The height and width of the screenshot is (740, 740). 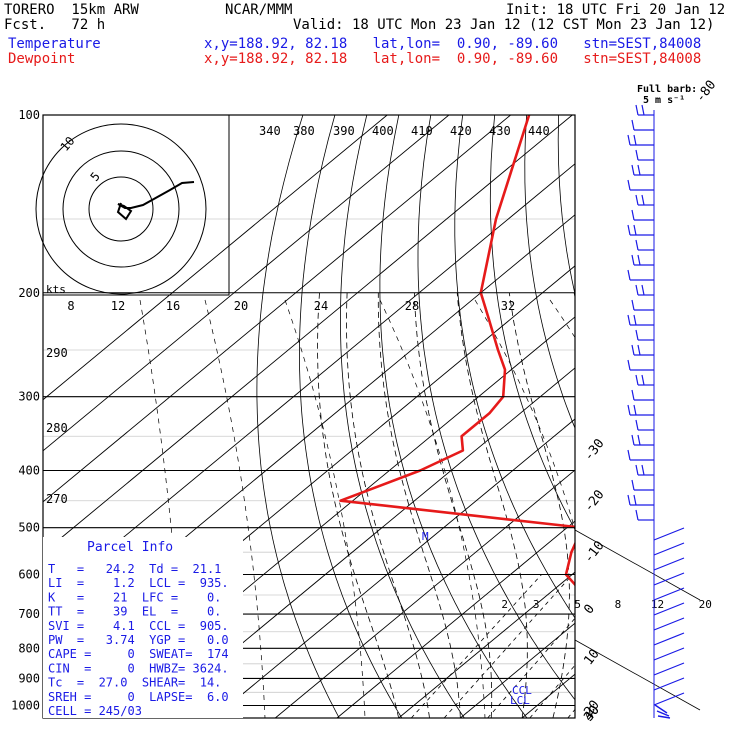 What do you see at coordinates (29, 574) in the screenshot?
I see `pressure-tick-600: 600` at bounding box center [29, 574].